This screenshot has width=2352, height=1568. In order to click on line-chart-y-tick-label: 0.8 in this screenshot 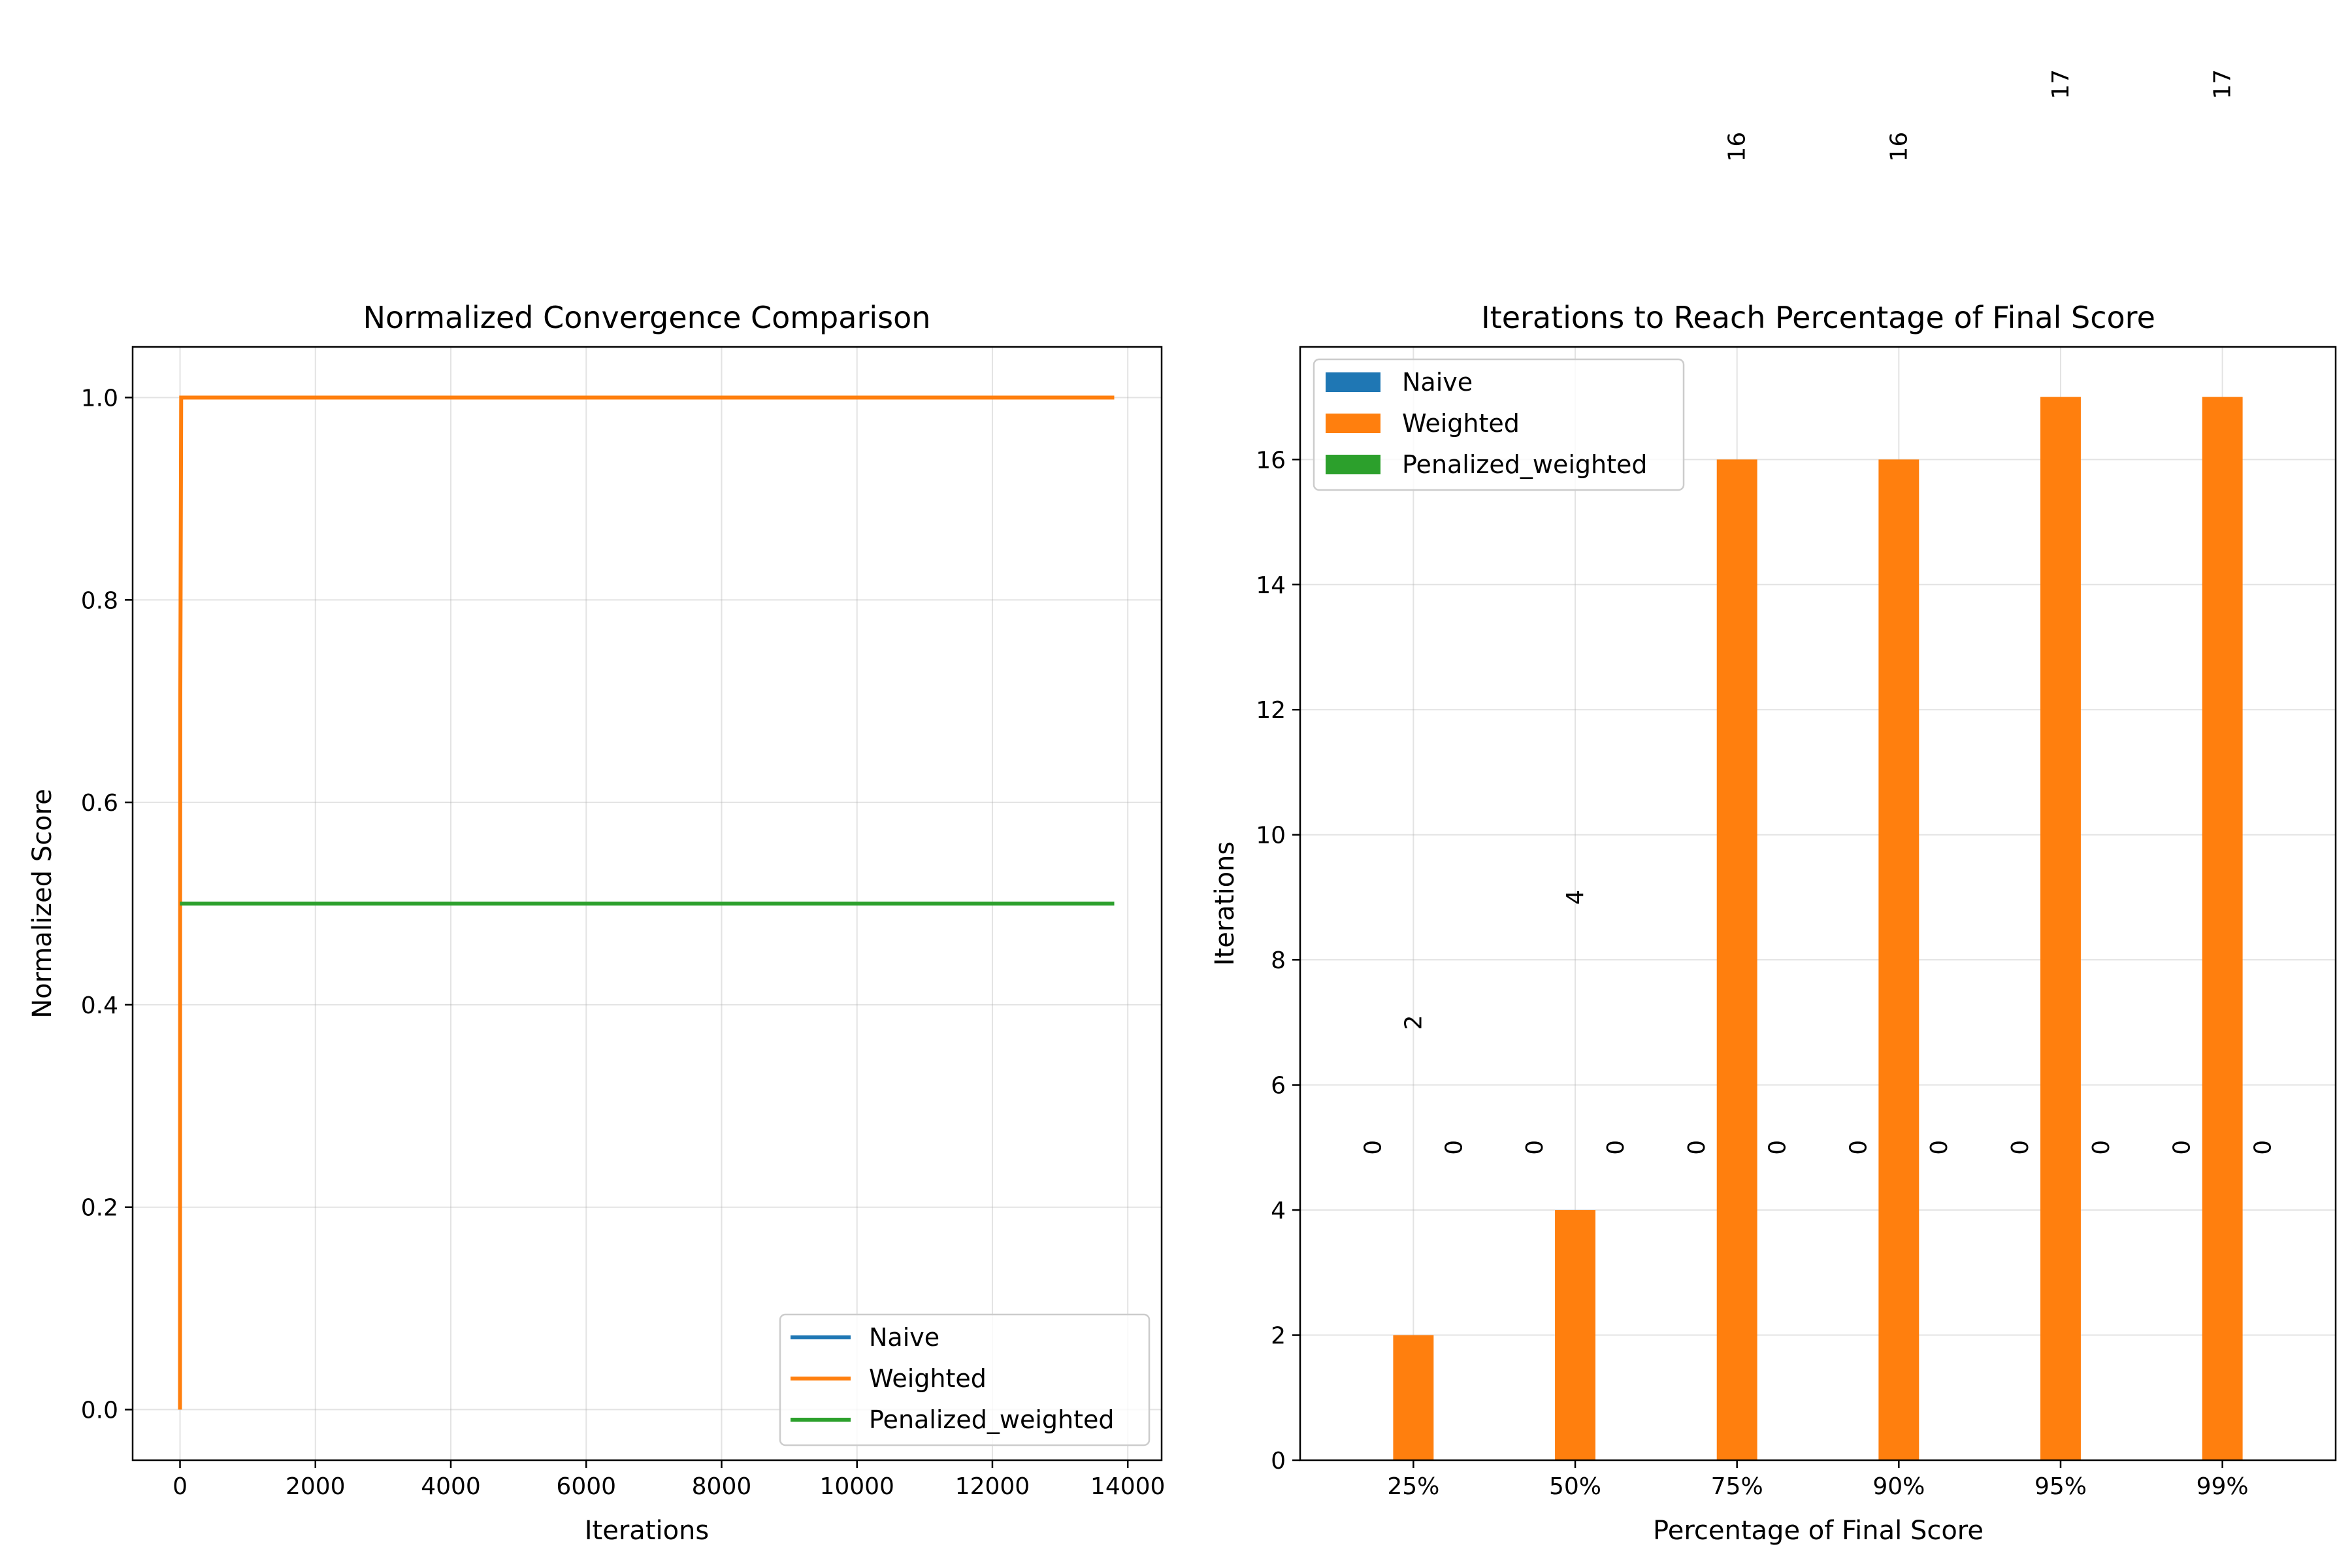, I will do `click(99, 600)`.